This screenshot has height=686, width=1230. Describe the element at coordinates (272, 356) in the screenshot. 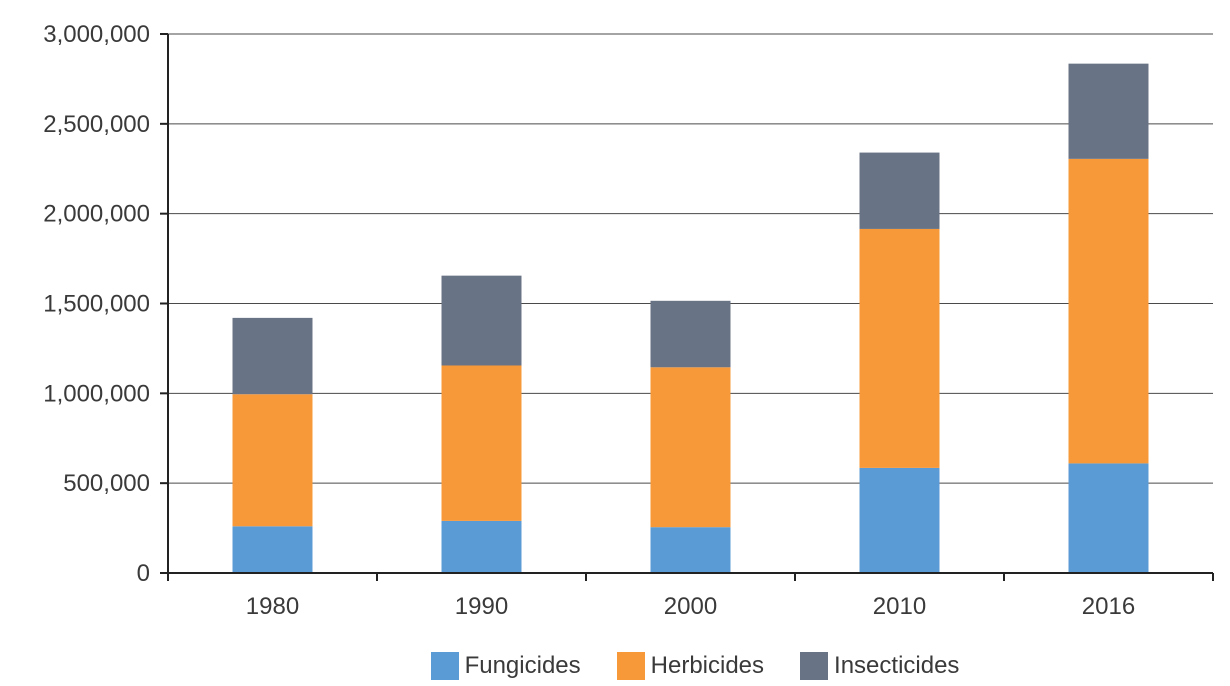

I see `bar-insecticides-1980` at that location.